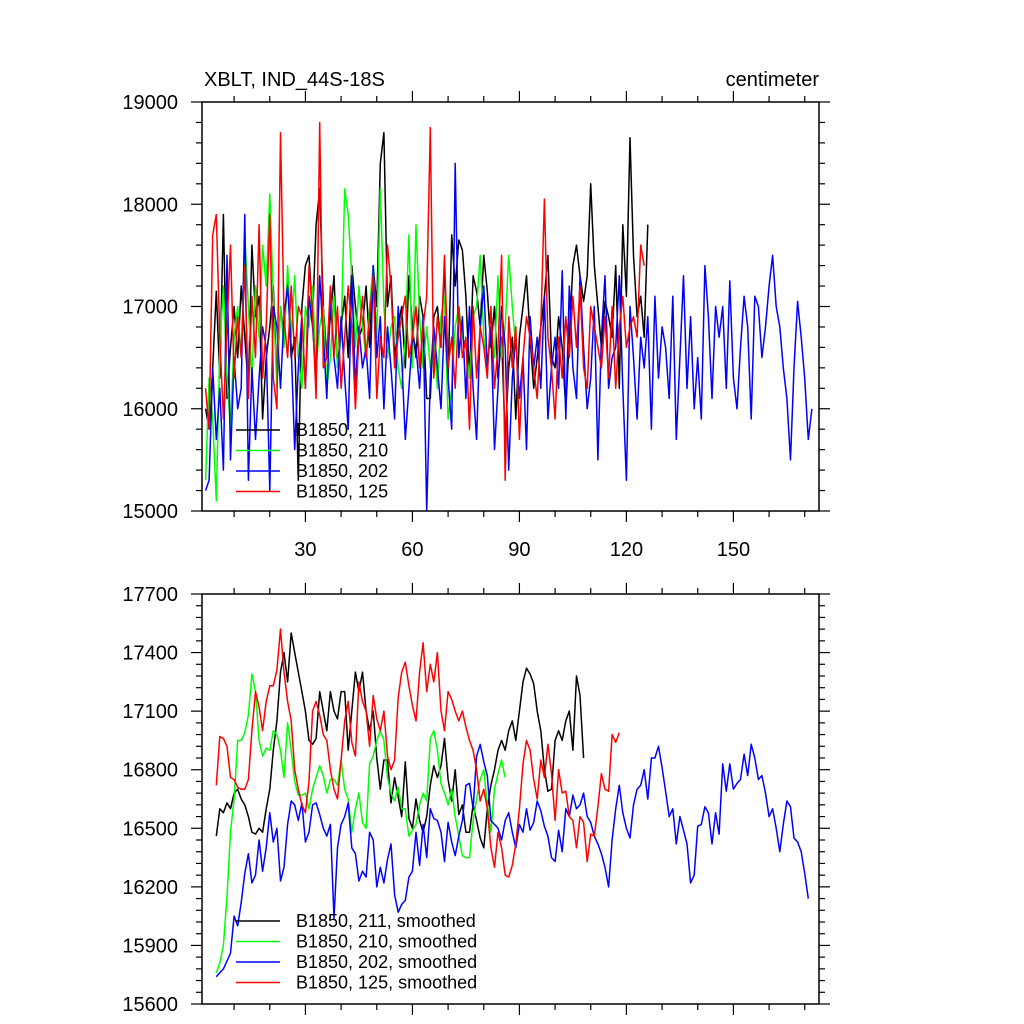 The height and width of the screenshot is (1024, 1024). I want to click on y-tick-label: 16800, so click(150, 771).